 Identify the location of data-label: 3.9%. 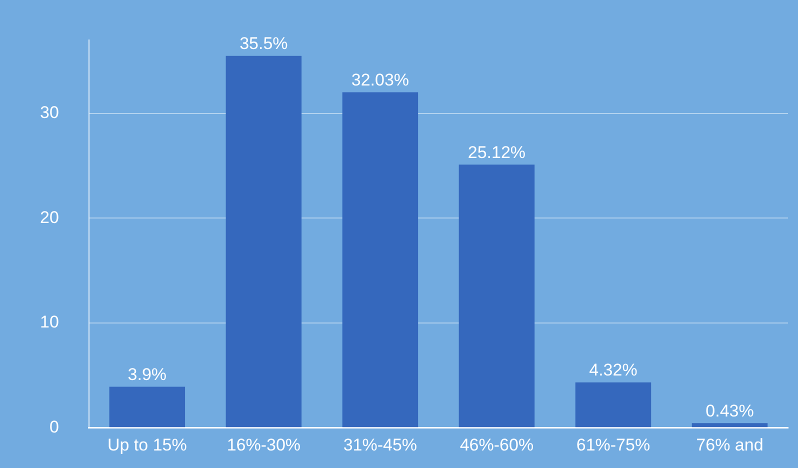
(147, 374).